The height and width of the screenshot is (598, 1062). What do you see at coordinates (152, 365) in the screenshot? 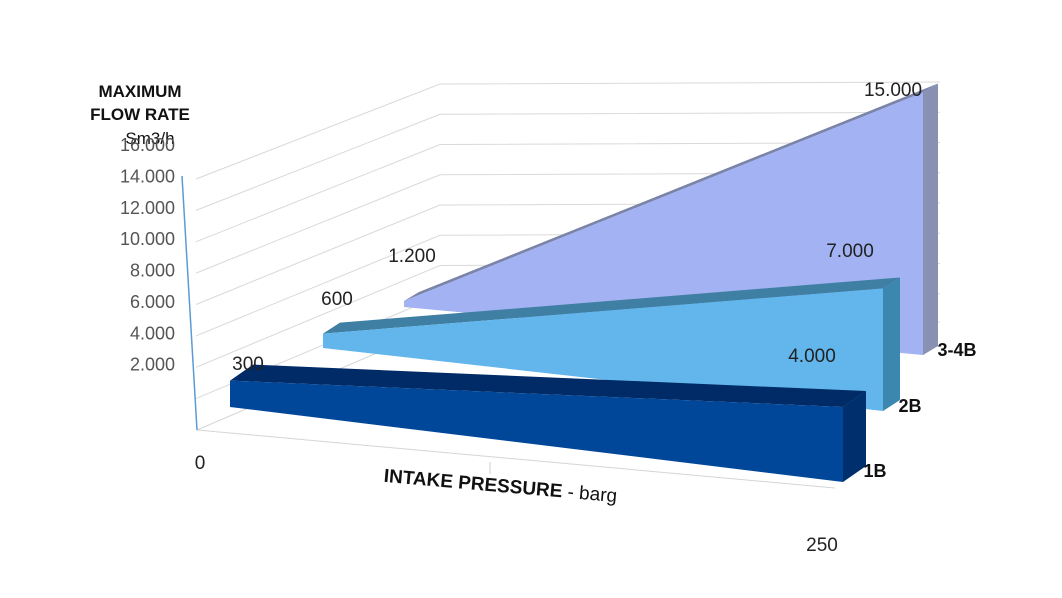
I see `y-tick-label: 2.000` at bounding box center [152, 365].